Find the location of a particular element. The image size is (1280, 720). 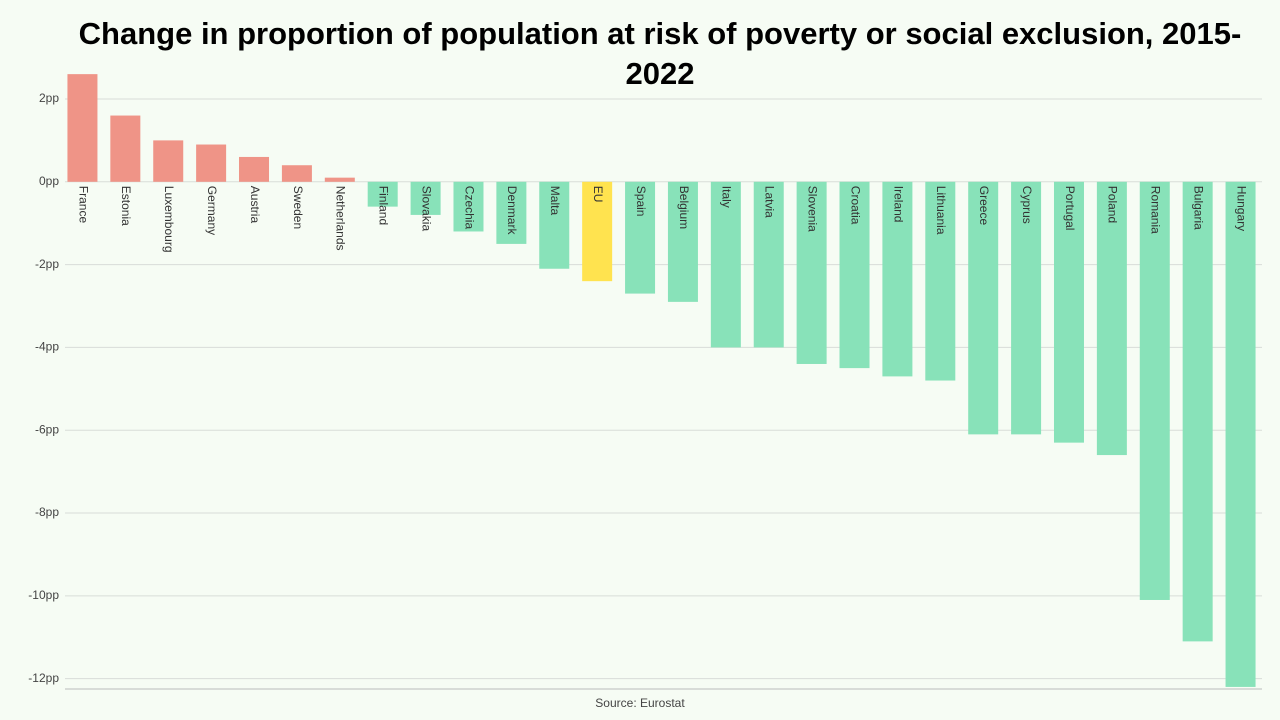

source: Source: Eurostat is located at coordinates (640, 703).